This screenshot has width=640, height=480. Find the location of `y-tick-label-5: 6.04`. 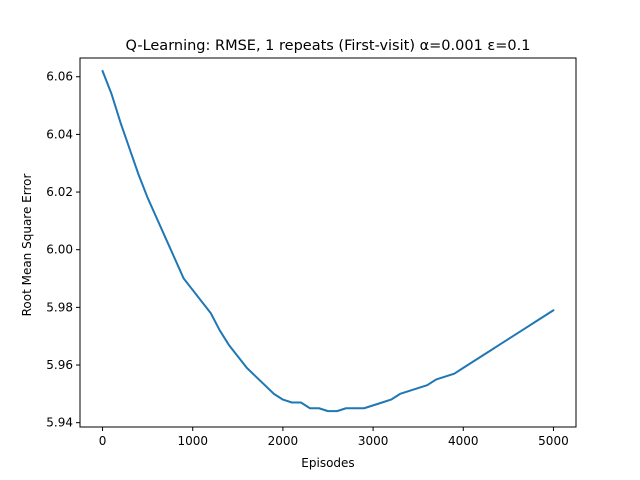

y-tick-label-5: 6.04 is located at coordinates (59, 134).